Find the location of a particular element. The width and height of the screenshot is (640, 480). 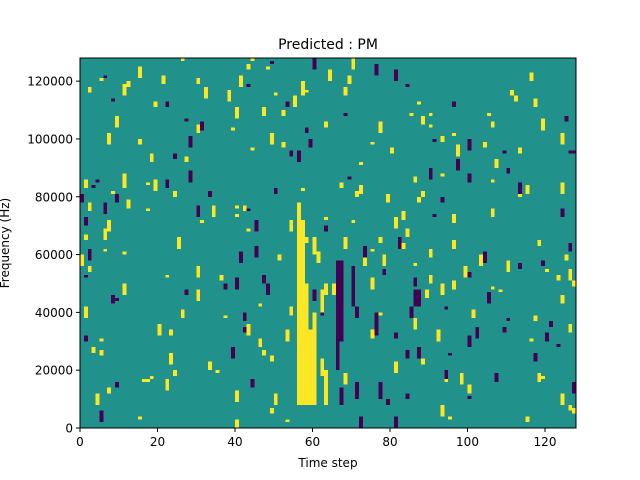

y-tick-label: 0 is located at coordinates (69, 429).